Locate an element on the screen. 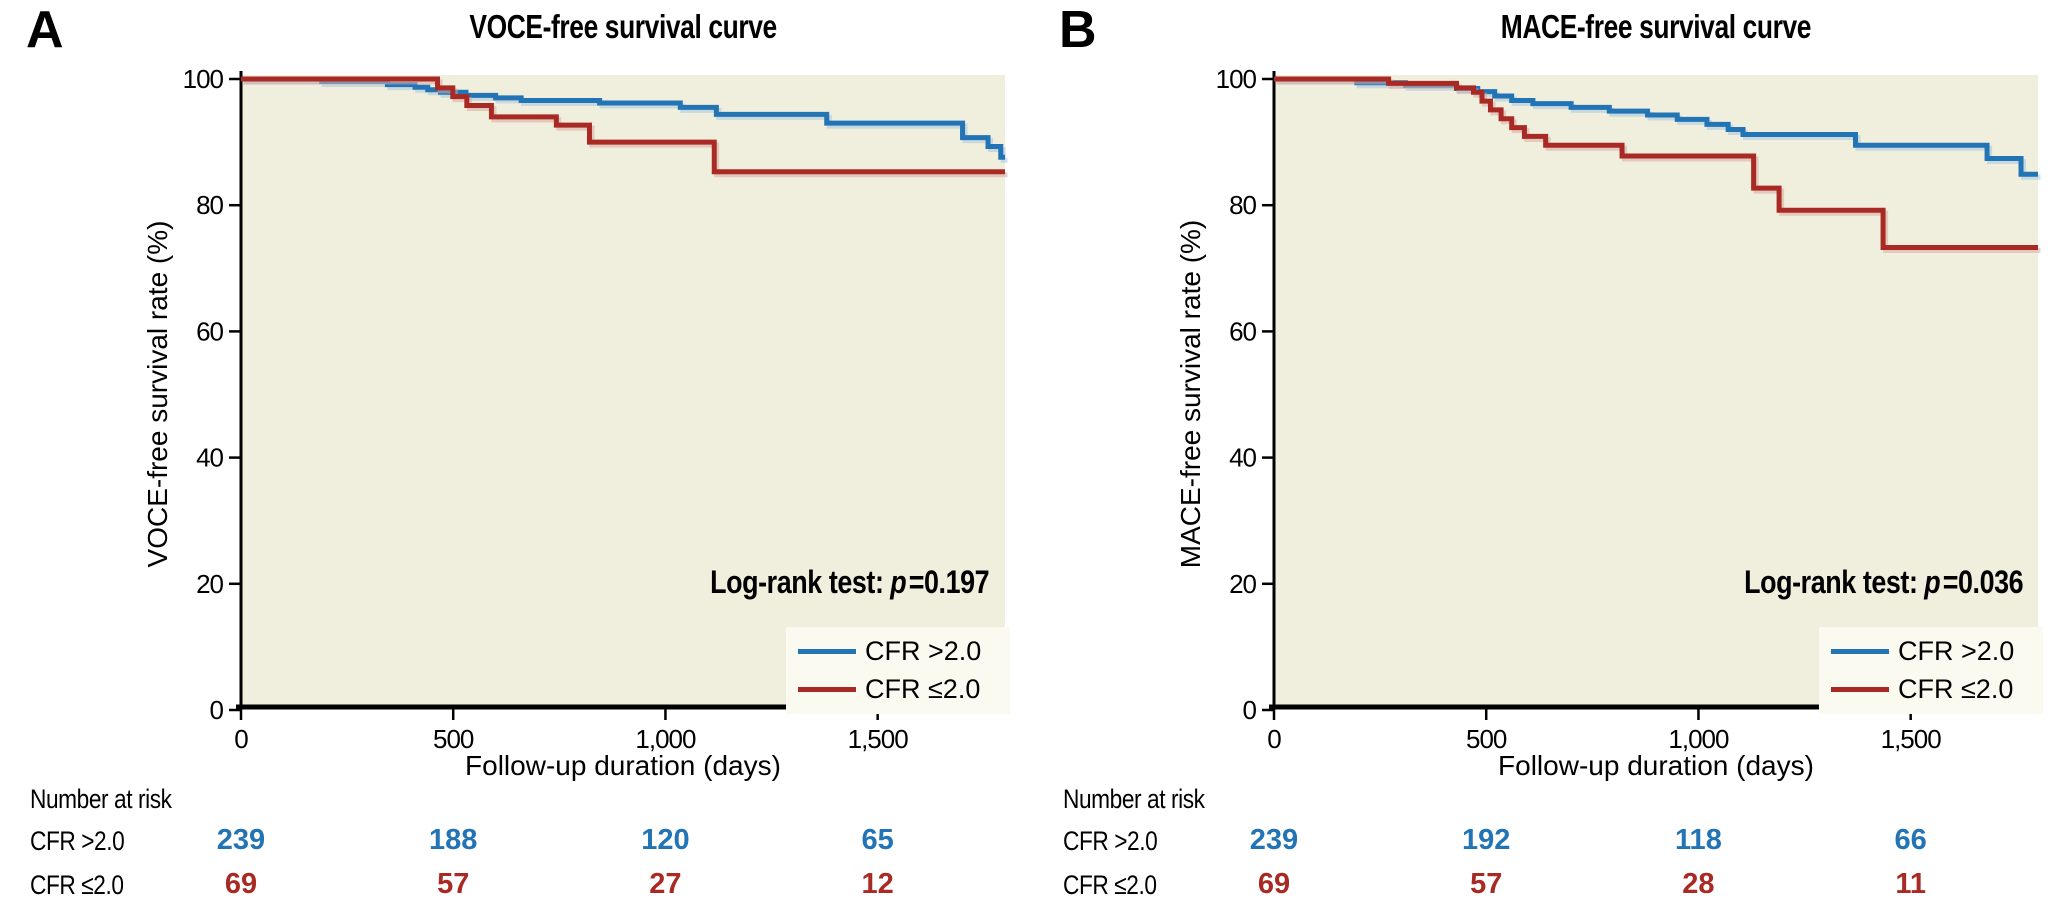 The width and height of the screenshot is (2067, 921). risk-row: CFR ≤2.0 69 57 27 12 is located at coordinates (516, 885).